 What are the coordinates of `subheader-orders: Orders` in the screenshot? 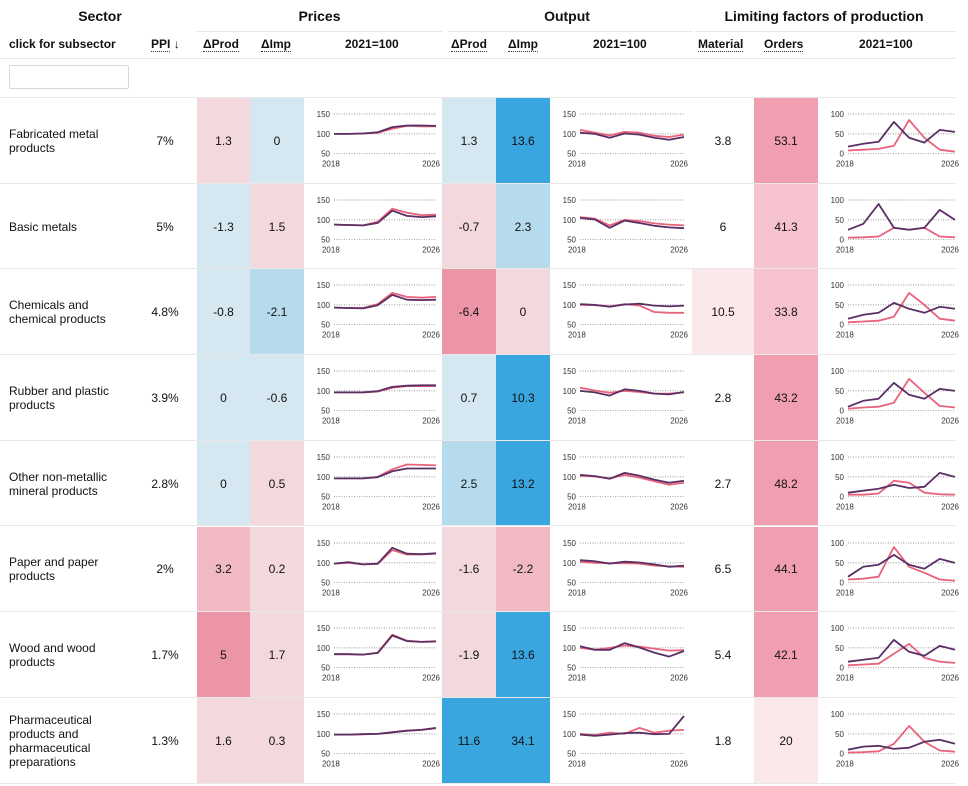 It's located at (784, 44).